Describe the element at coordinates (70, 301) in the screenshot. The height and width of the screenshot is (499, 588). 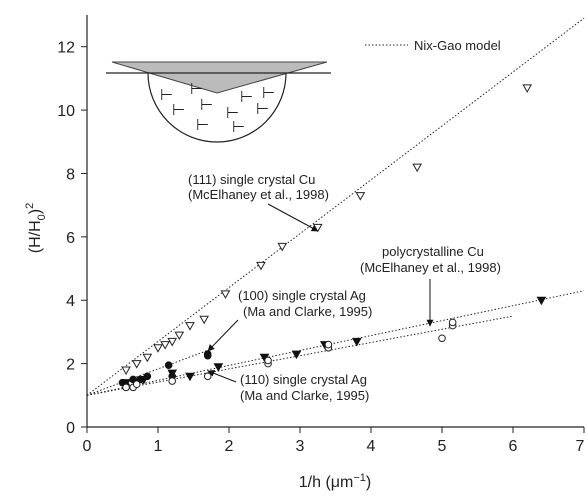
I see `y-tick-label: 4` at that location.